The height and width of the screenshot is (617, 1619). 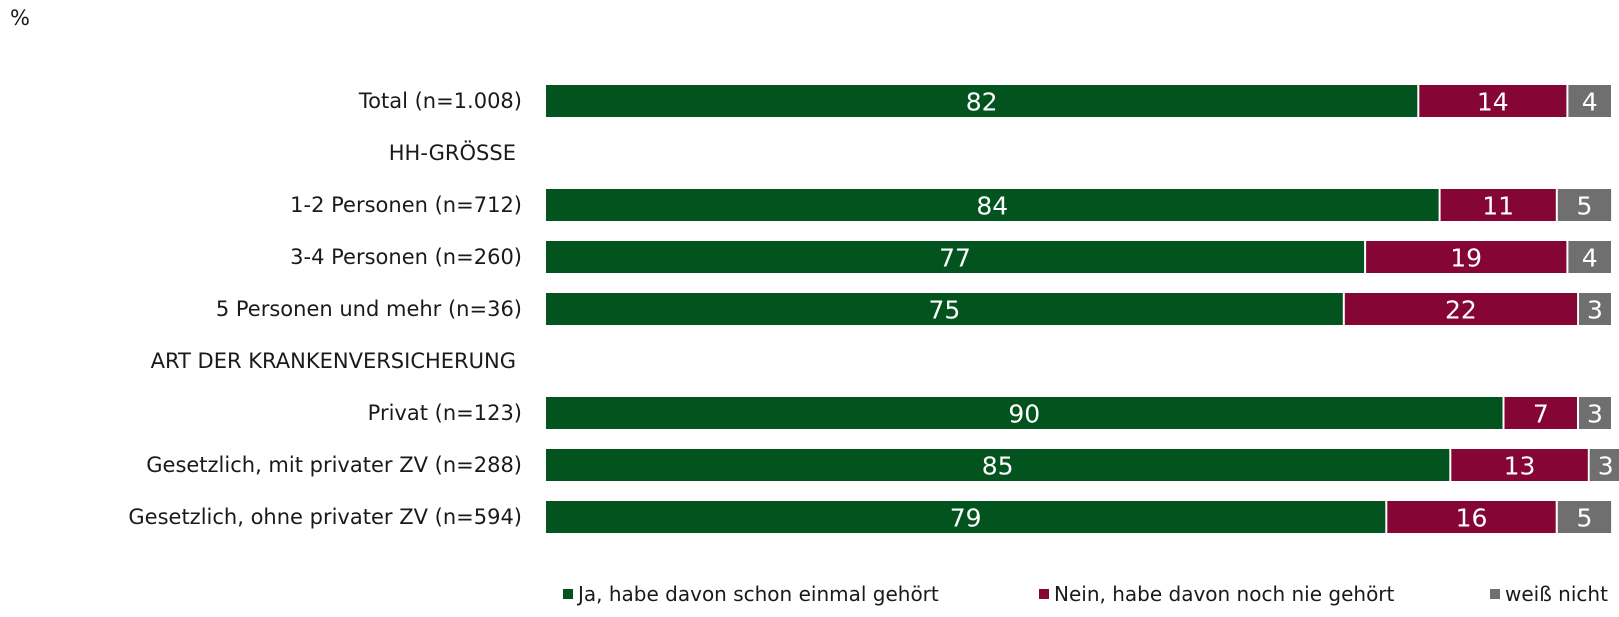 I want to click on data-label-nein: 19, so click(x=1466, y=258).